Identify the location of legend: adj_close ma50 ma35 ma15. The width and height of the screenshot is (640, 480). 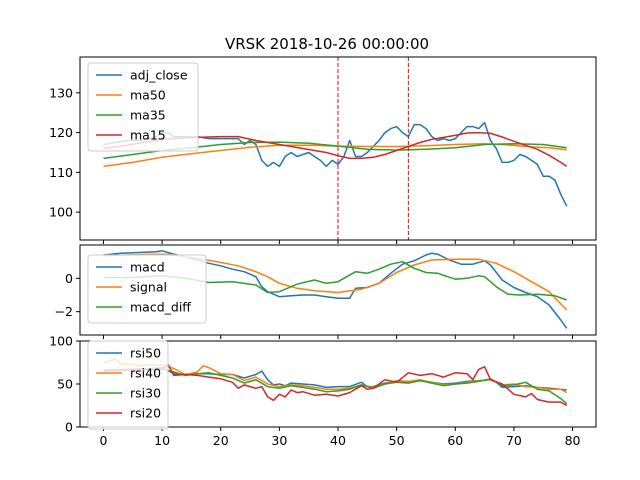
(143, 107).